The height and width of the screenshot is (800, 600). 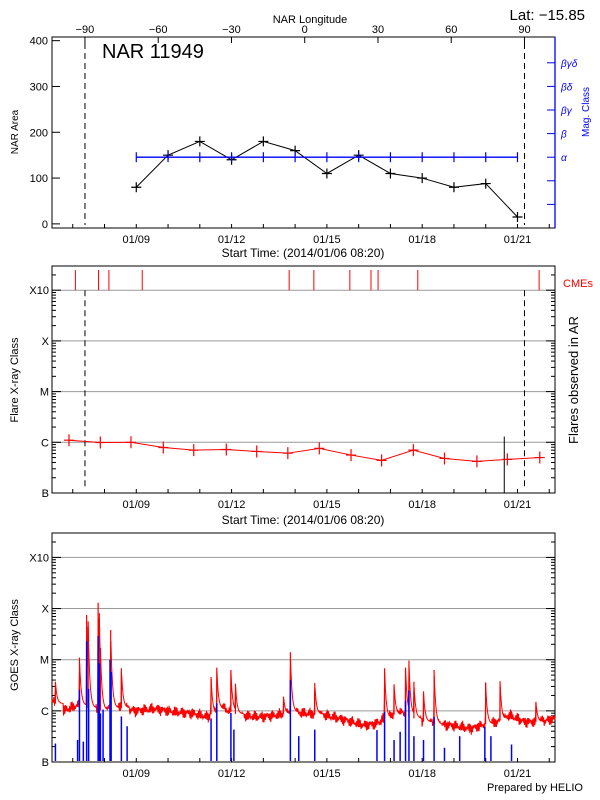 I want to click on longitude-axis-label: NAR Longitude, so click(x=310, y=20).